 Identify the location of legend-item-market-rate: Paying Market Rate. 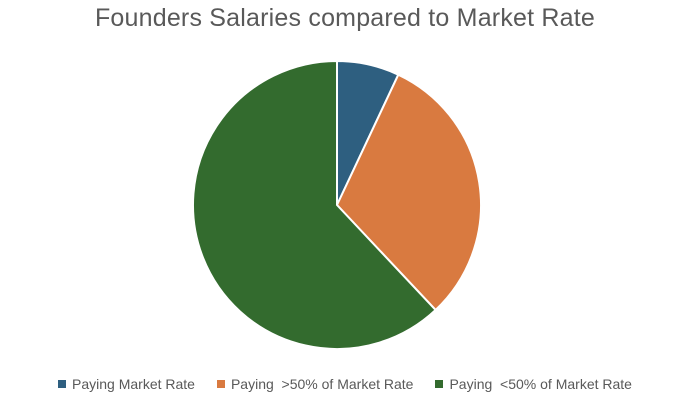
(126, 384).